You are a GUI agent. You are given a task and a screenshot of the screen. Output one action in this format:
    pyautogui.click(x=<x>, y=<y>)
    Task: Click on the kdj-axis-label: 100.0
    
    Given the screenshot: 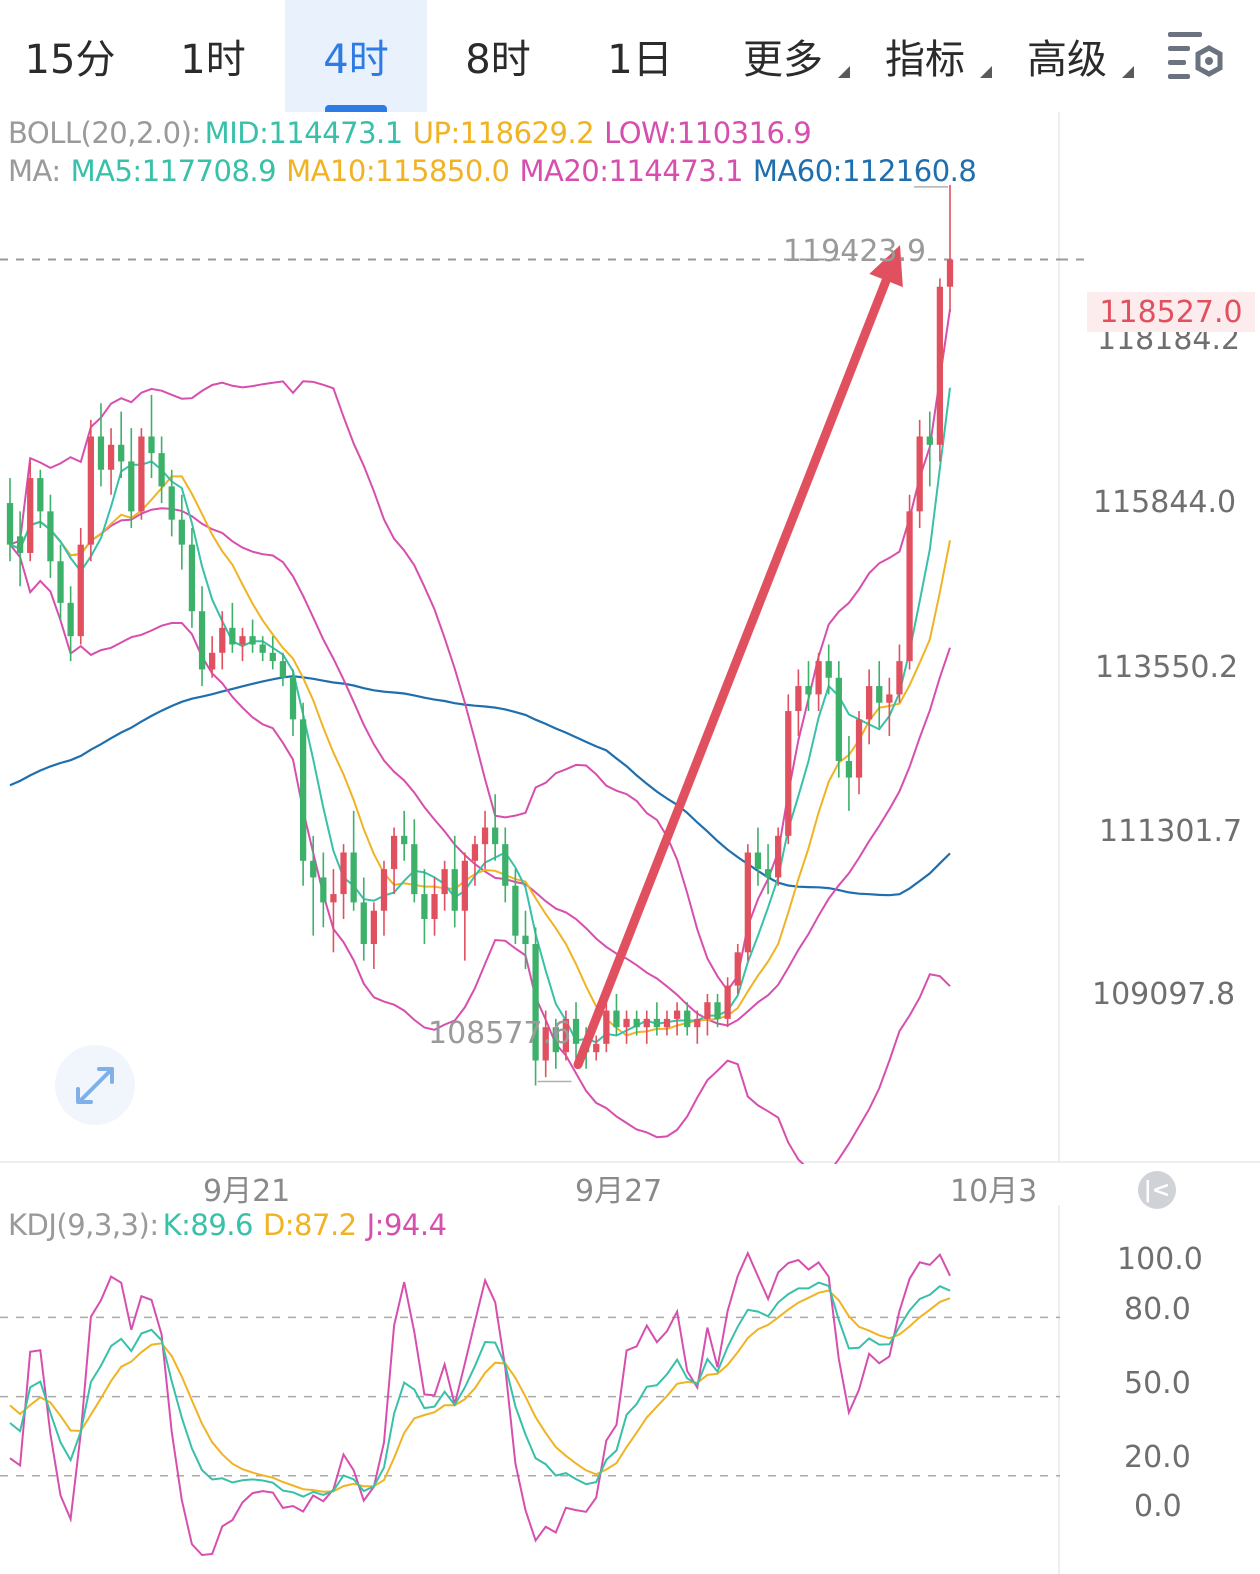 What is the action you would take?
    pyautogui.click(x=1160, y=1259)
    